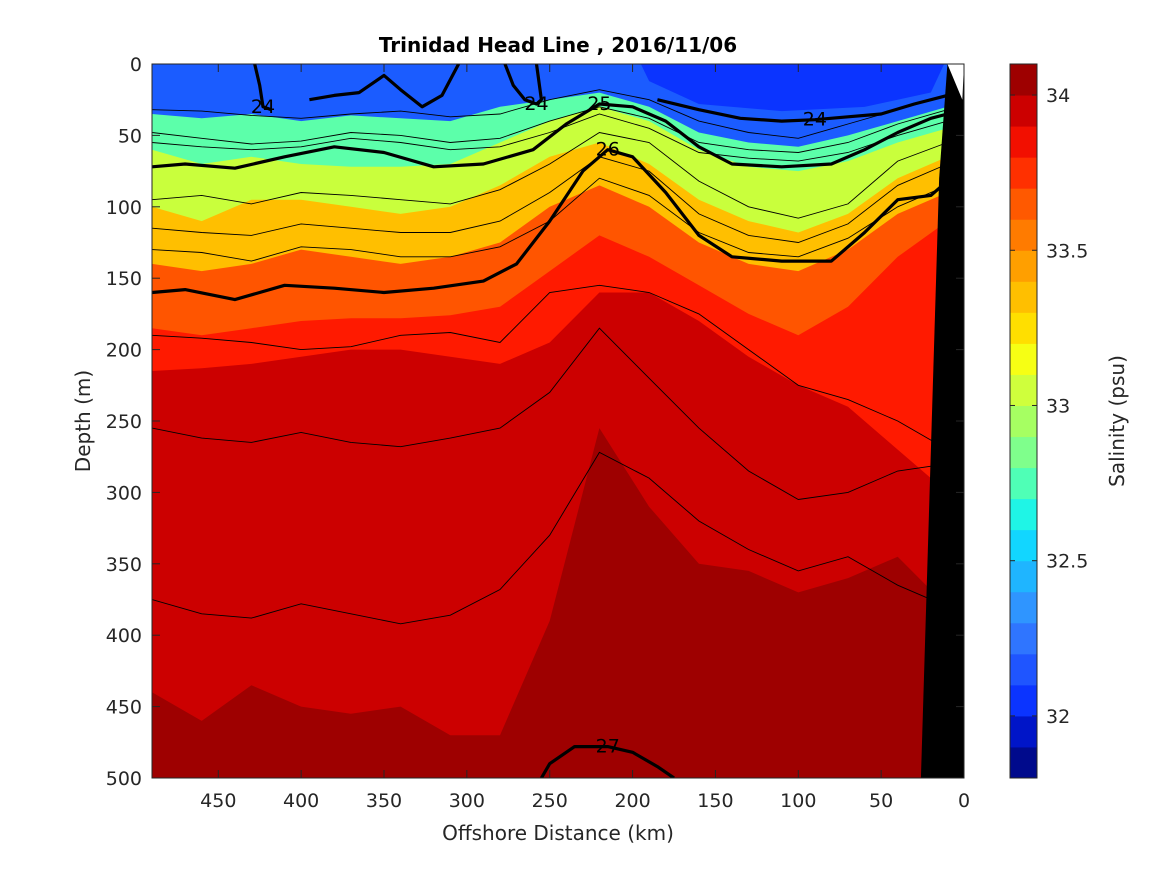 Image resolution: width=1167 pixels, height=875 pixels. I want to click on x-axis-label: Offshore Distance (km), so click(558, 833).